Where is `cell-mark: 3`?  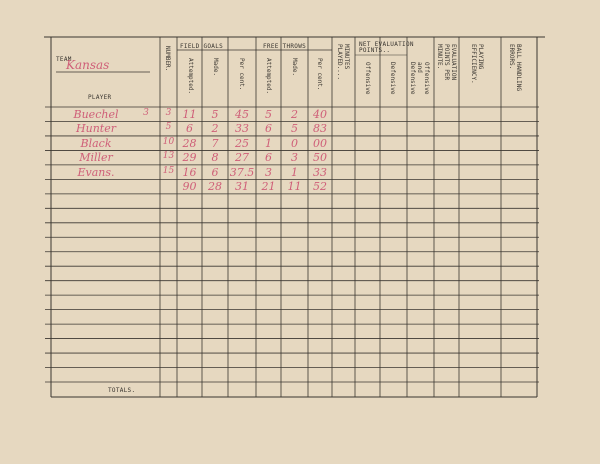
cell-mark: 3 is located at coordinates (146, 113).